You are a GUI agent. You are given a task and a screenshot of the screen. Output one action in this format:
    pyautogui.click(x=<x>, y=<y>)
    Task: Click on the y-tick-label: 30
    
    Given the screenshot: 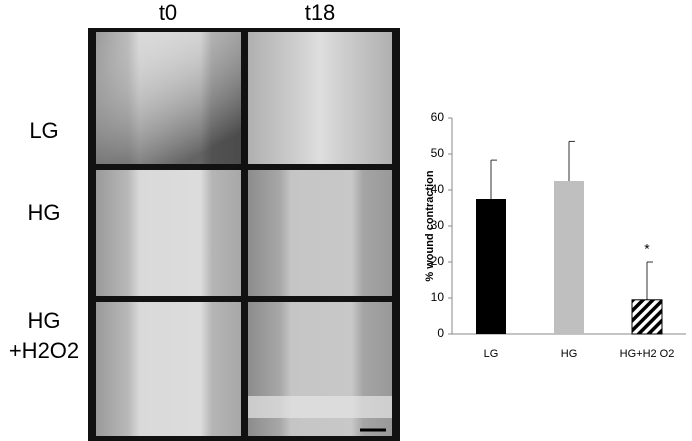 What is the action you would take?
    pyautogui.click(x=438, y=225)
    